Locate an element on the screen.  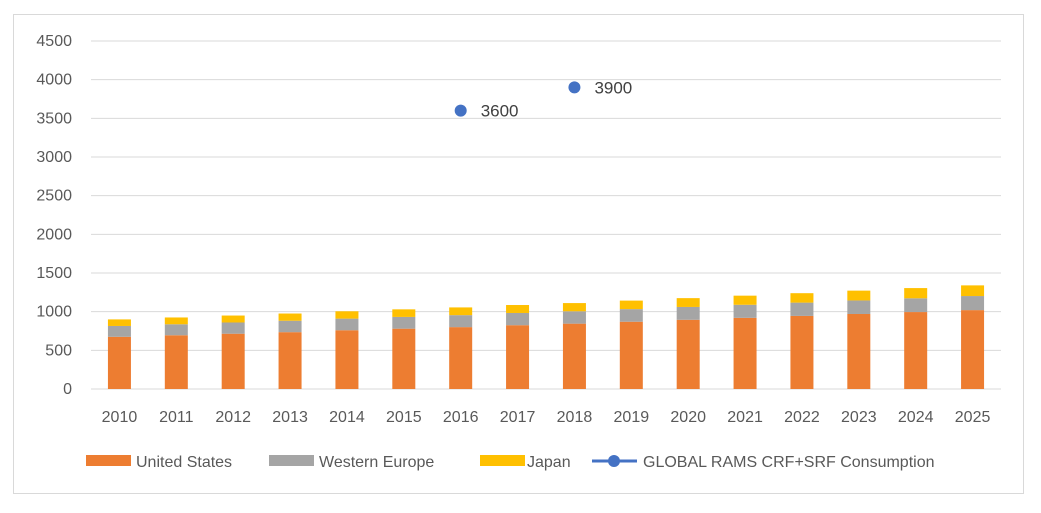
legend-swatch-united-states is located at coordinates (108, 460).